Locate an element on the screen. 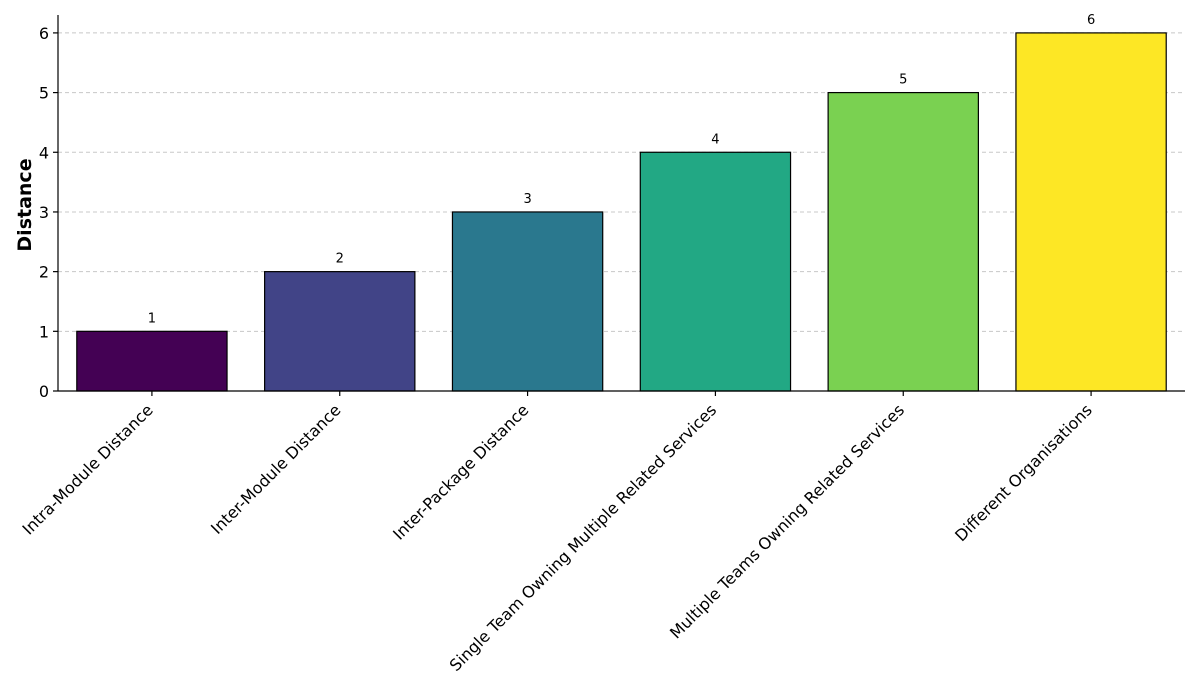 This screenshot has width=1200, height=700. x-category-label: Inter-Package Distance is located at coordinates (460, 471).